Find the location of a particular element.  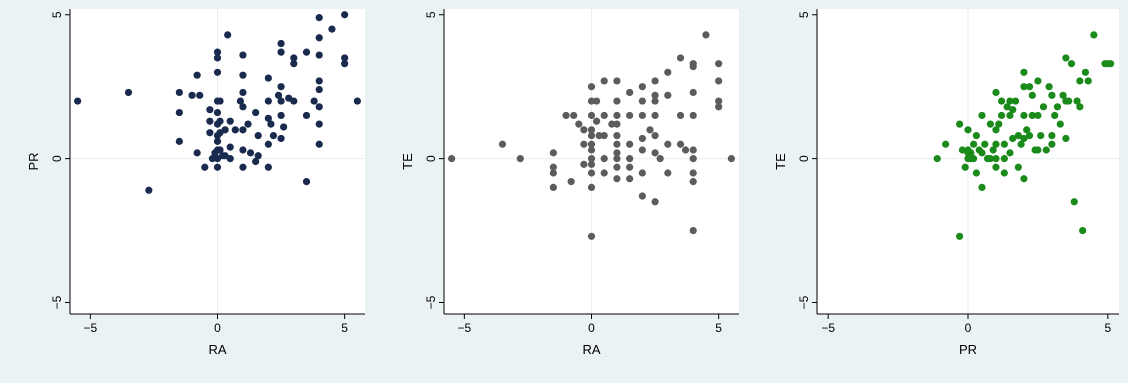

chart-1-x-tick-label: 0 is located at coordinates (217, 328).